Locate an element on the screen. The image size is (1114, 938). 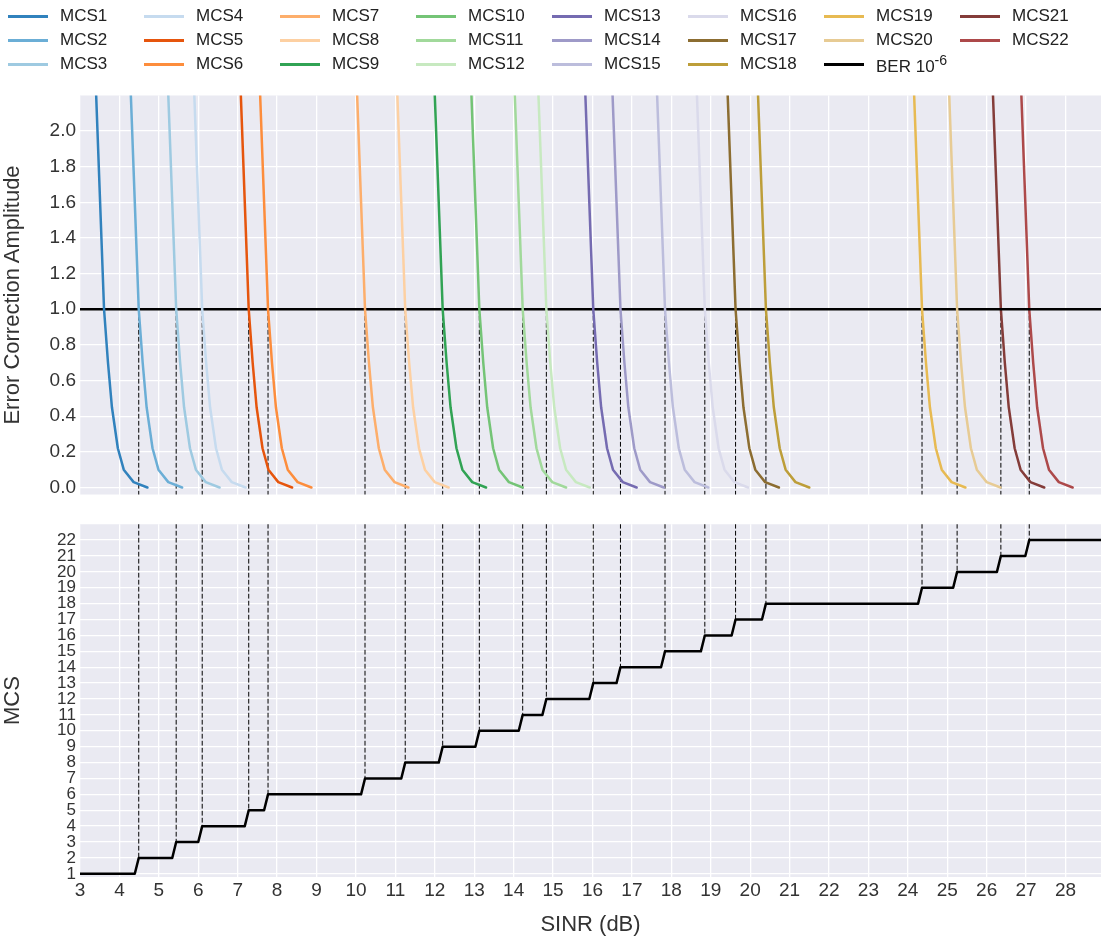
y-tick-label: 0.0 is located at coordinates (62, 486).